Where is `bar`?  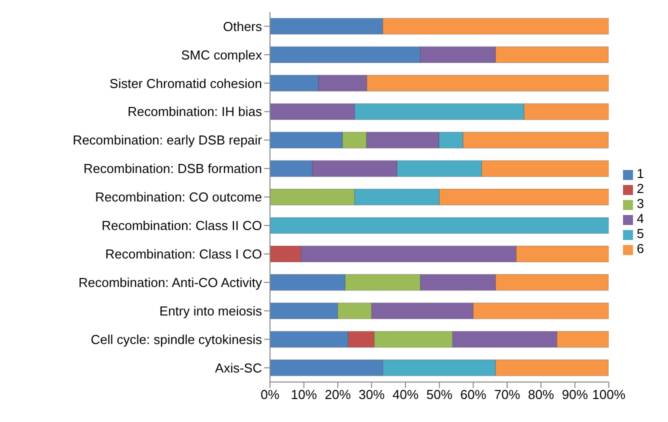
bar is located at coordinates (439, 225).